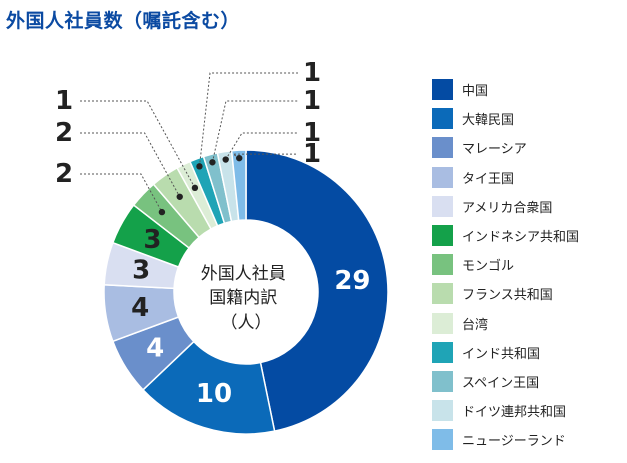 This screenshot has height=463, width=627. Describe the element at coordinates (123, 21) in the screenshot. I see `chart-title: 外国人社員数（嘱託含む）` at that location.